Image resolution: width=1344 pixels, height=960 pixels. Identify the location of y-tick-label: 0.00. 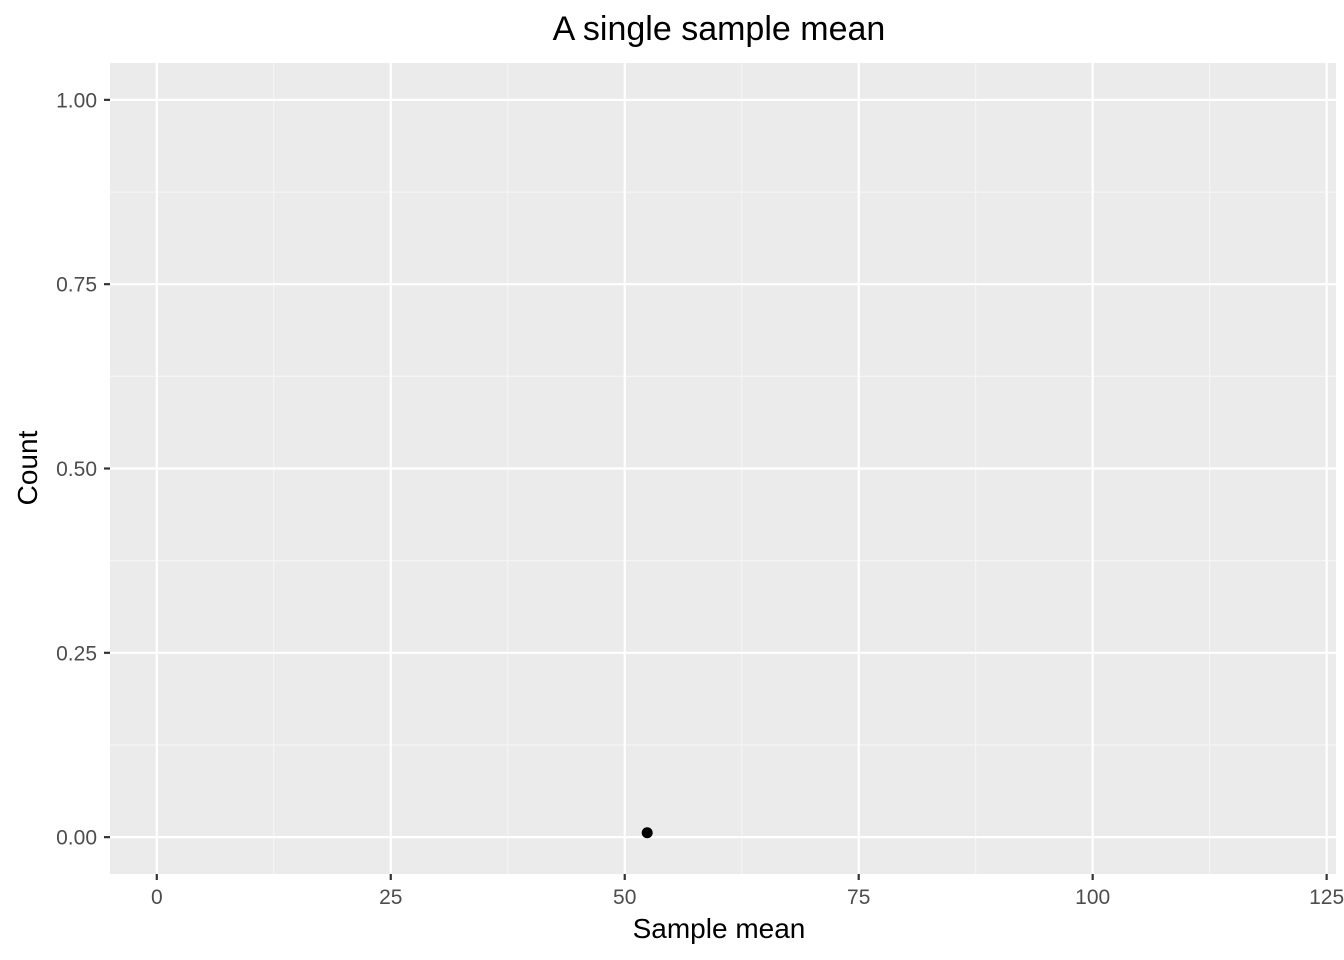
(76, 838).